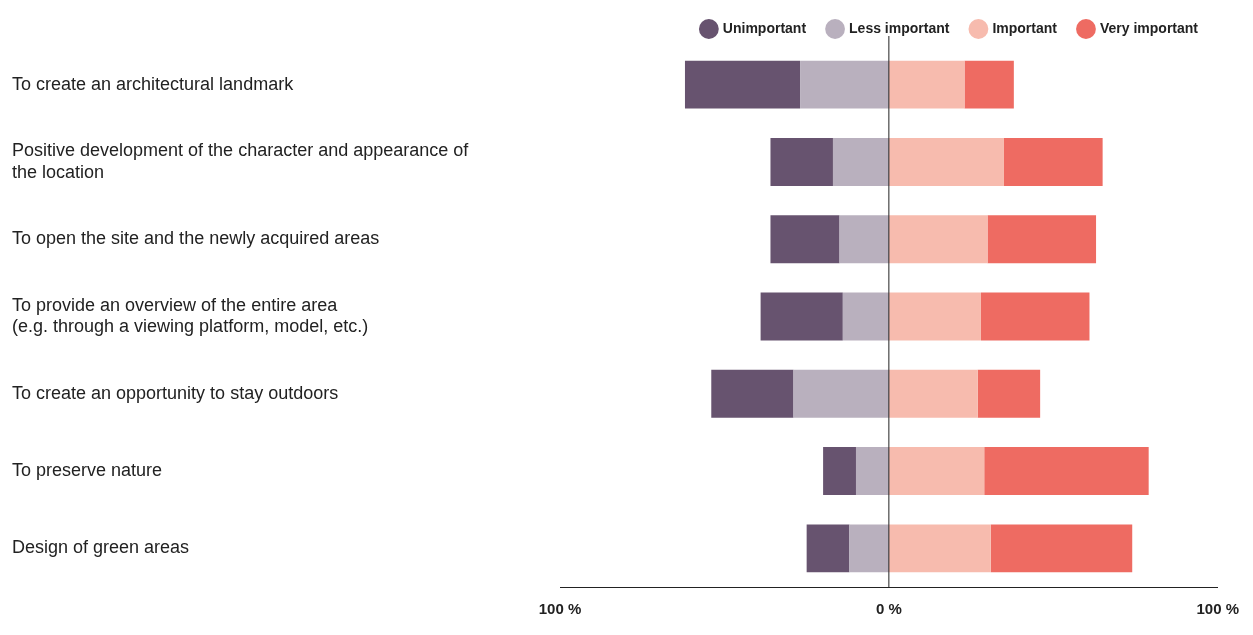 Image resolution: width=1253 pixels, height=635 pixels. I want to click on y-tick-label: To preserve nature, so click(87, 470).